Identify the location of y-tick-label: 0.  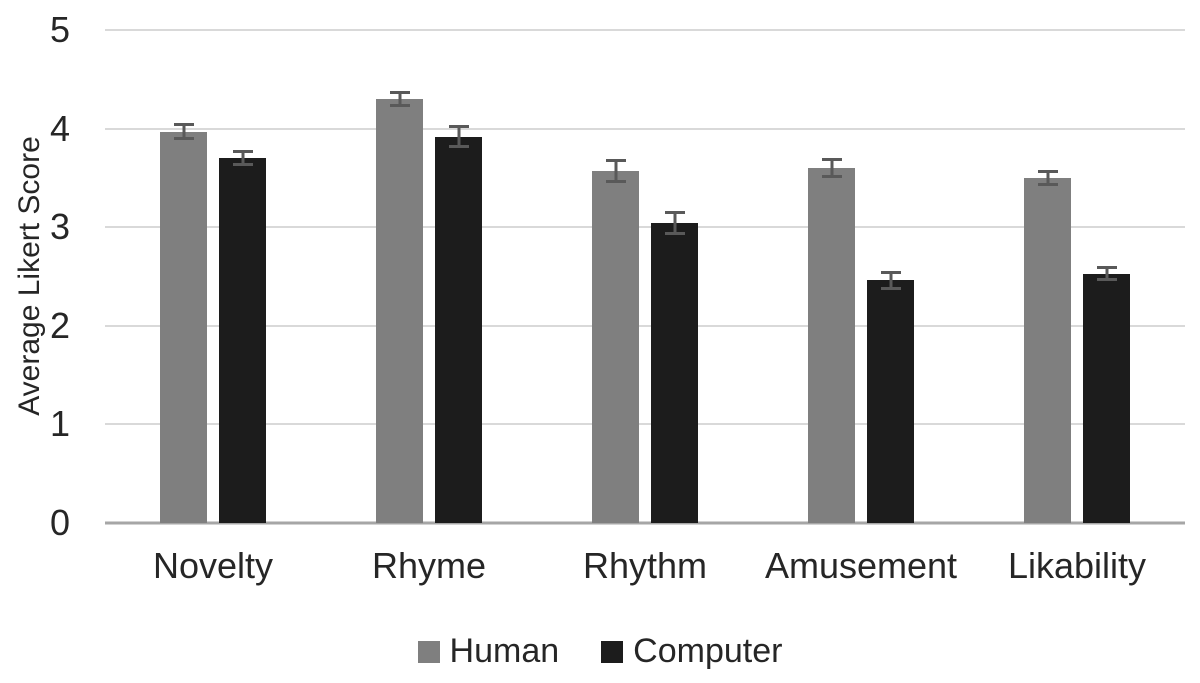
(59, 522).